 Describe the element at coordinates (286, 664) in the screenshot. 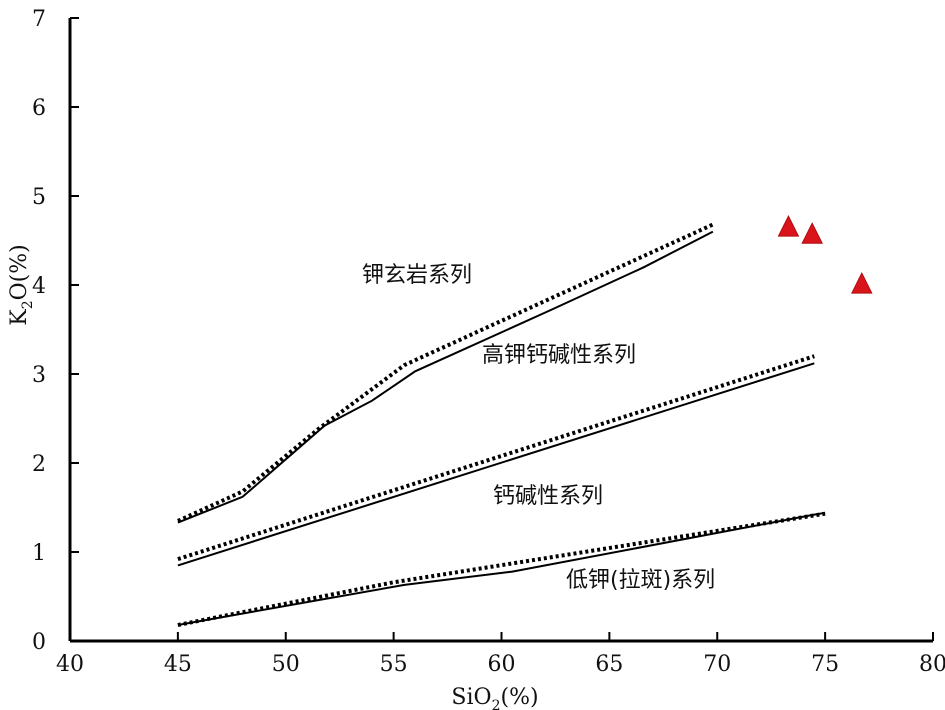

I see `x-tick-label: 50` at that location.